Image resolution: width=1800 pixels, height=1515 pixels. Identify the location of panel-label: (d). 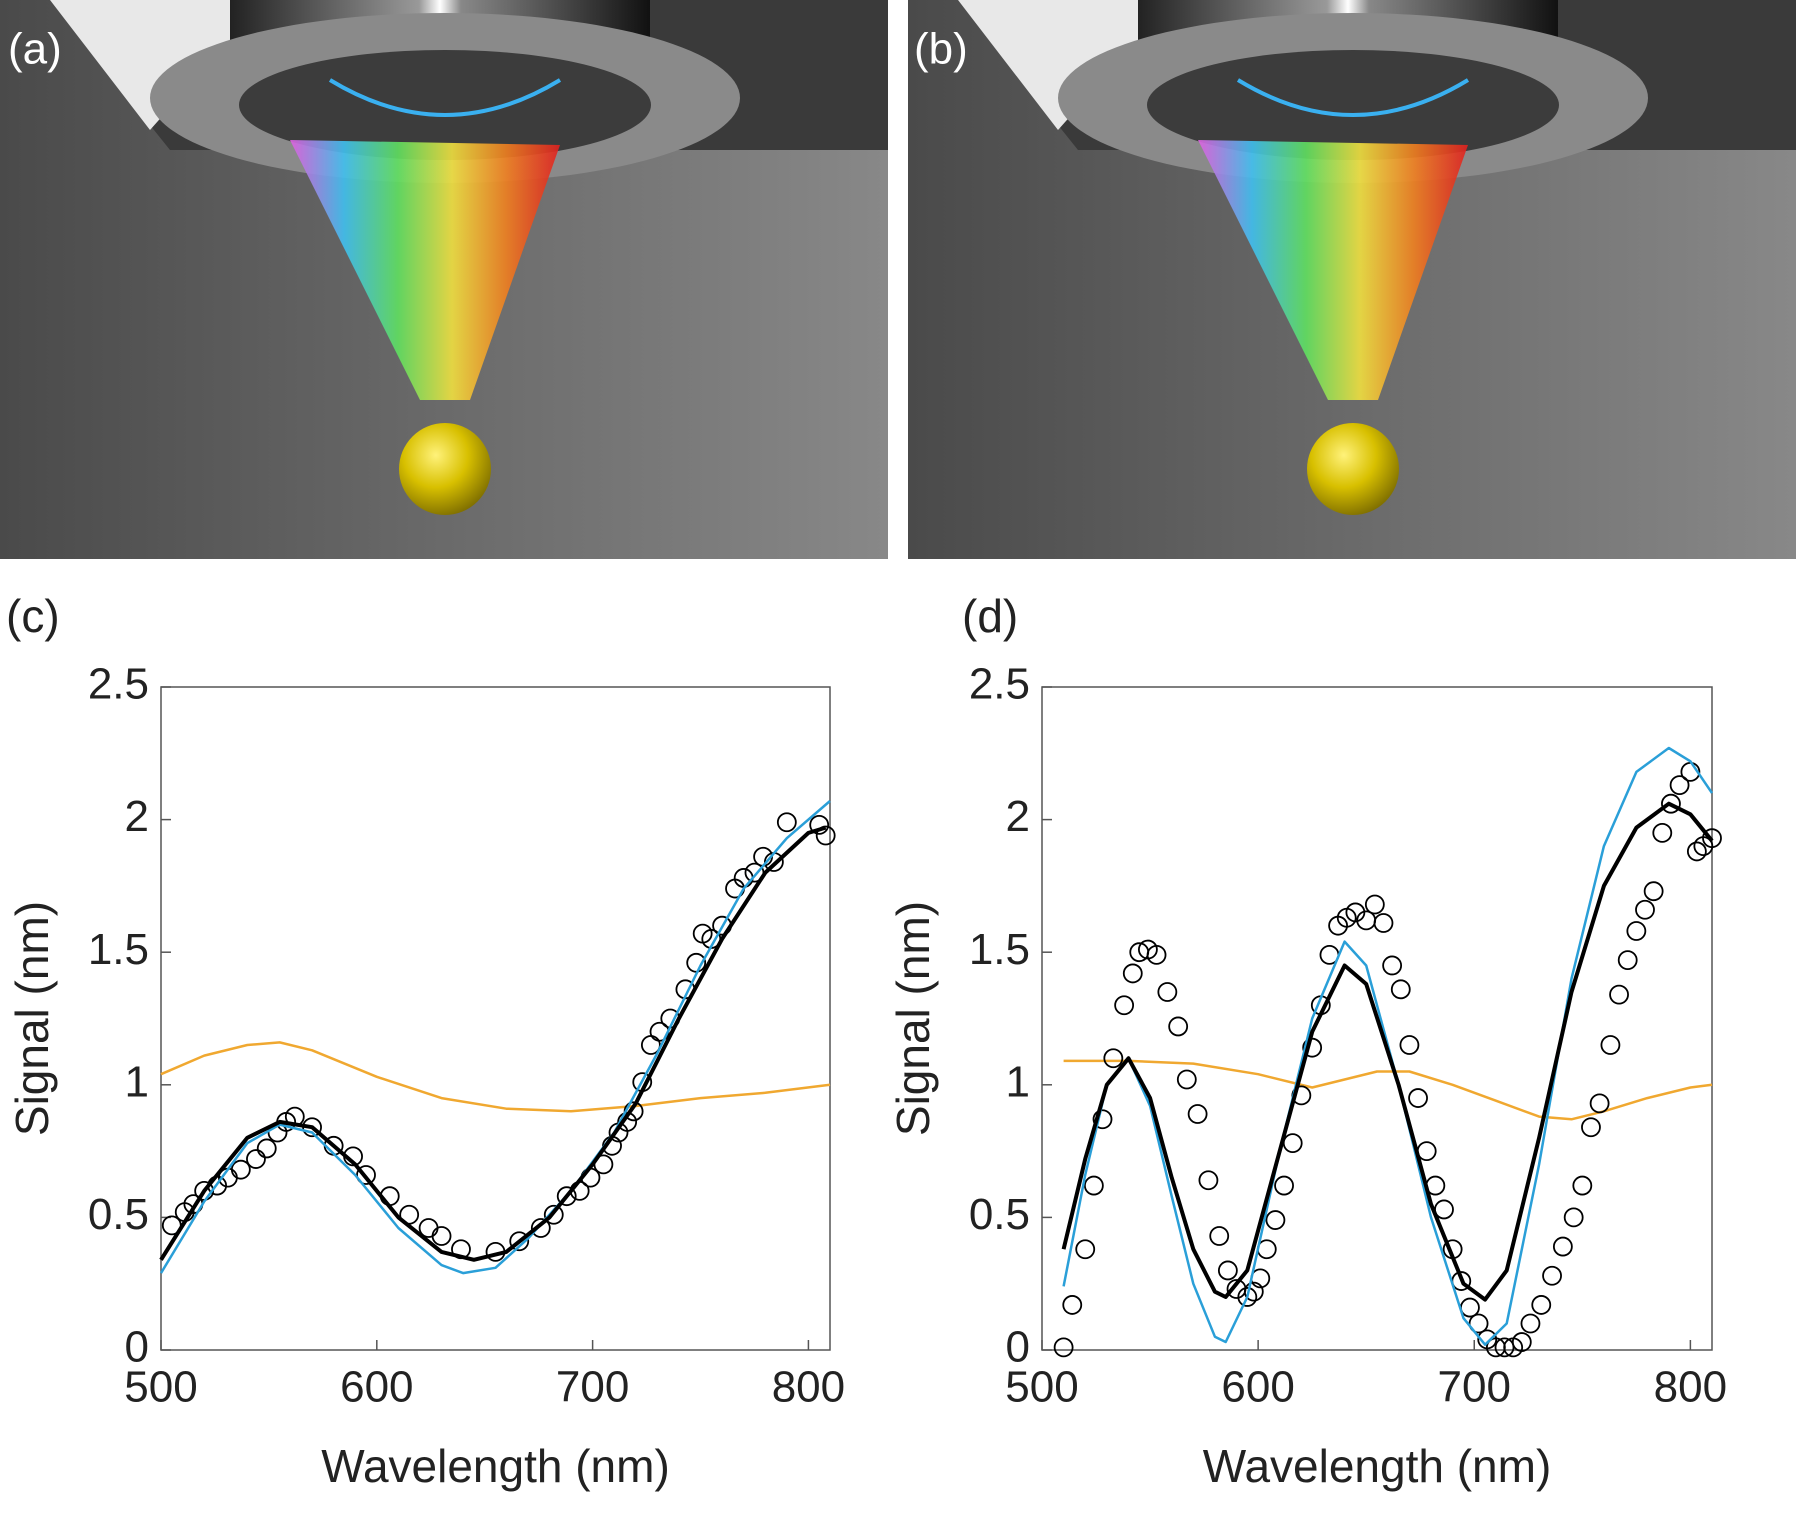
(990, 616).